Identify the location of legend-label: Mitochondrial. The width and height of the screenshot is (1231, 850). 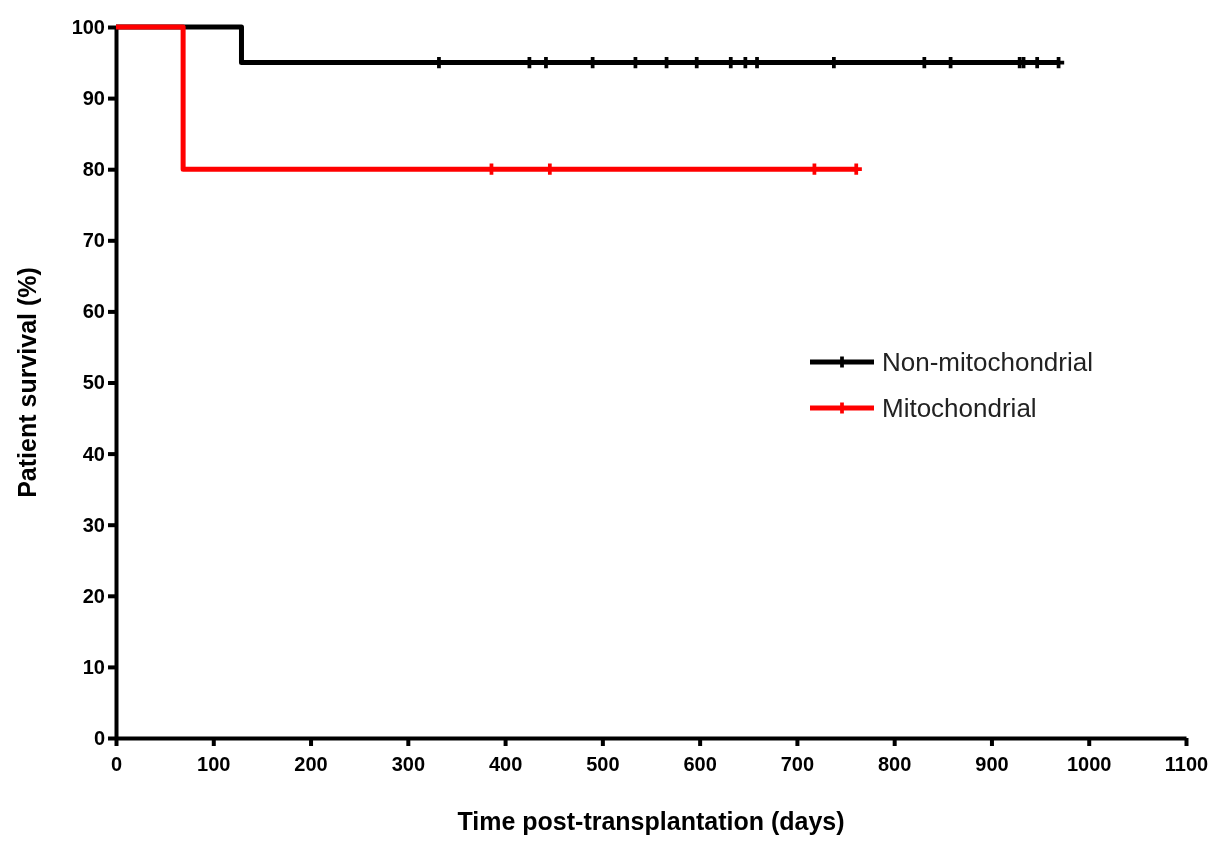
(959, 408).